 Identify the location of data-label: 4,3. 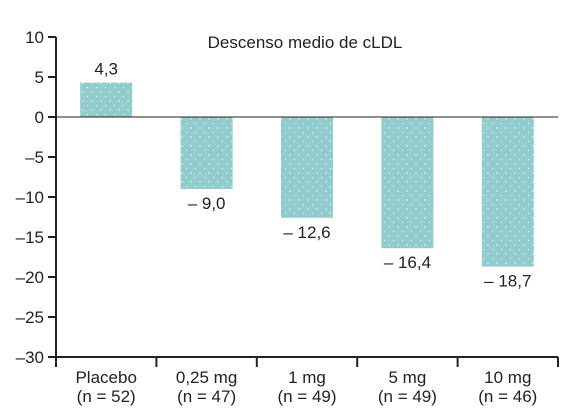
(106, 69).